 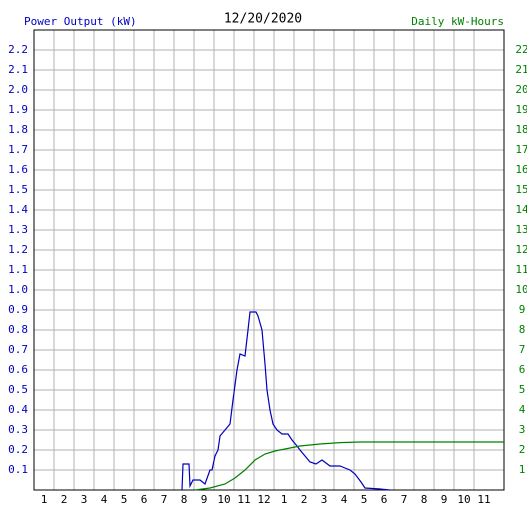 I want to click on y-tick-label: 1.3, so click(x=18, y=229).